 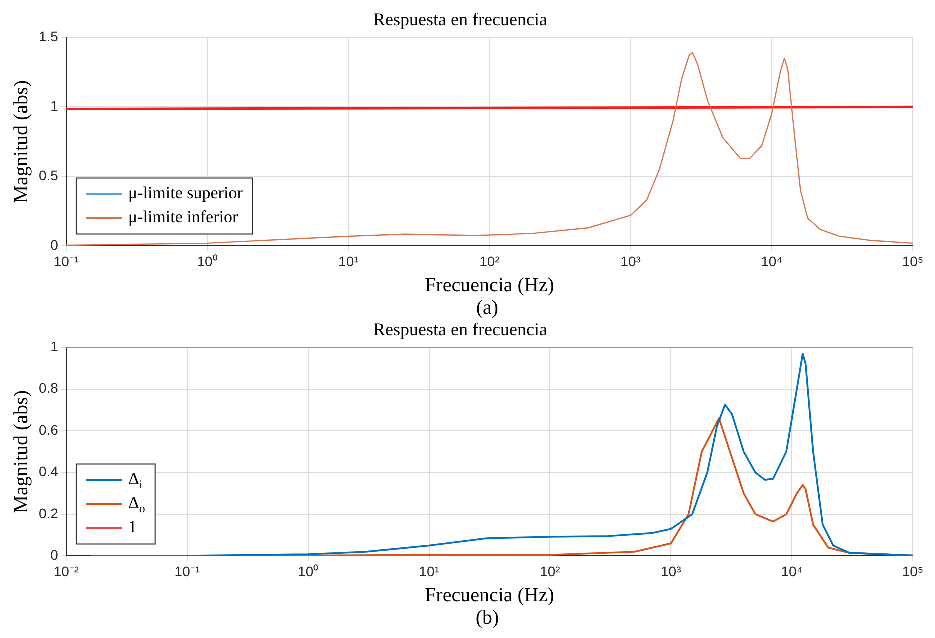 What do you see at coordinates (183, 217) in the screenshot?
I see `legend-label: μ-limite inferior` at bounding box center [183, 217].